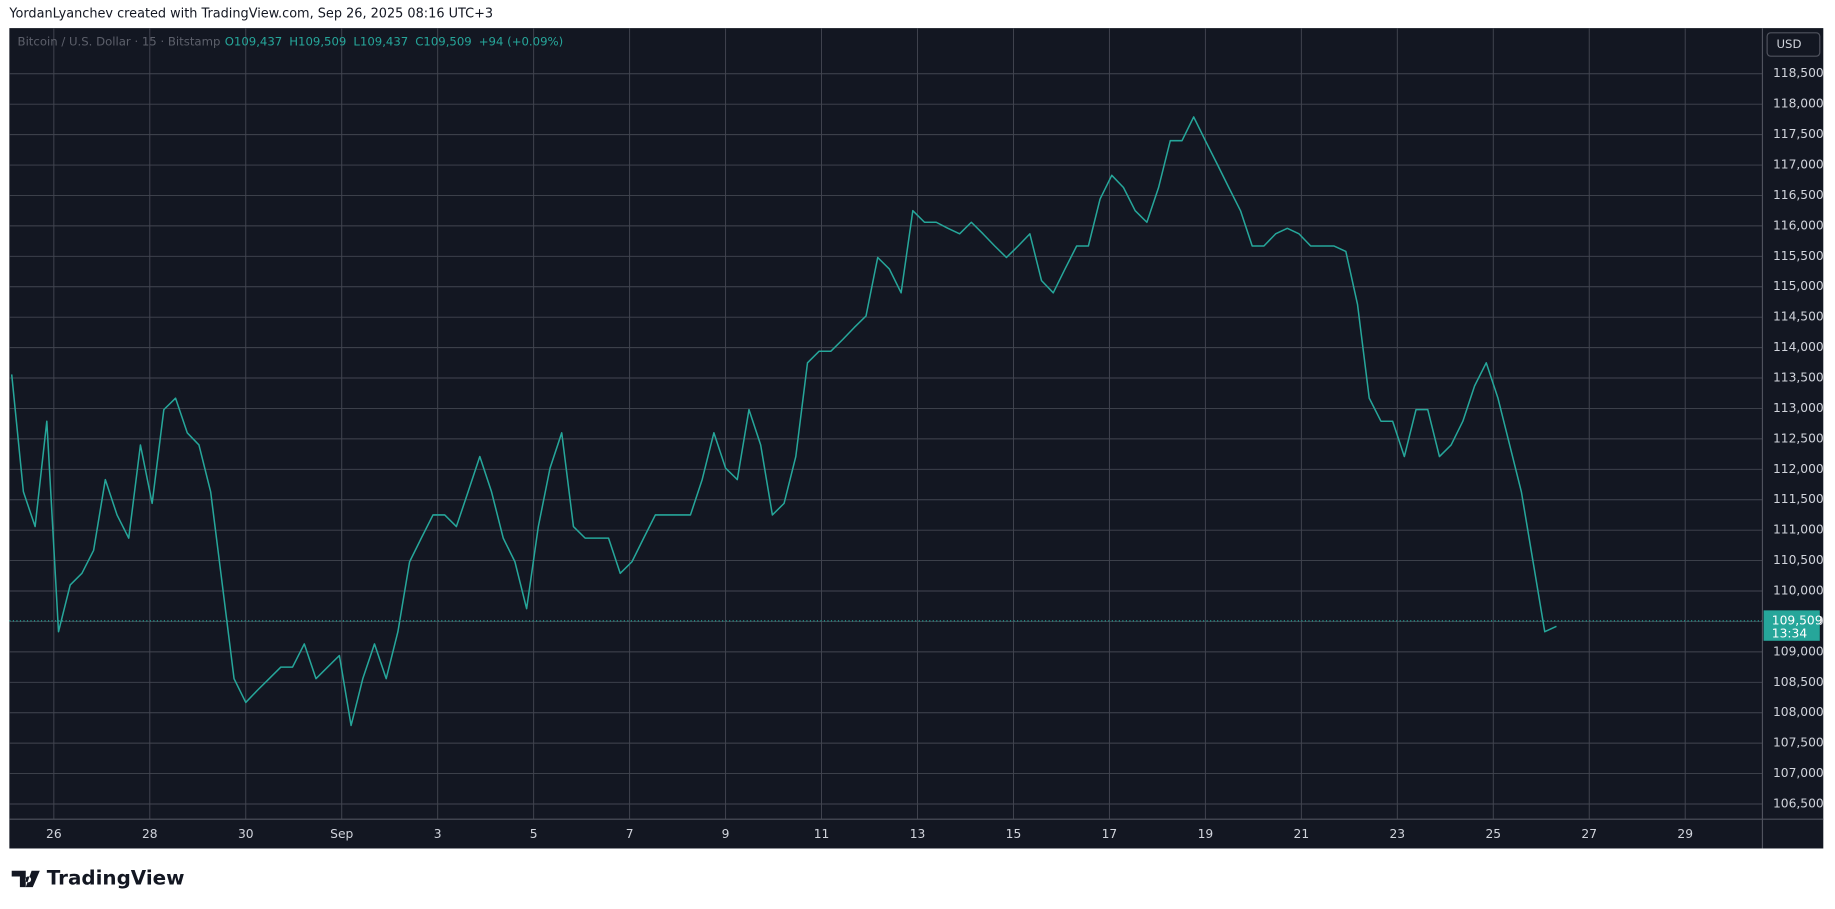  What do you see at coordinates (1798, 256) in the screenshot?
I see `y-tick-label: 115,500` at bounding box center [1798, 256].